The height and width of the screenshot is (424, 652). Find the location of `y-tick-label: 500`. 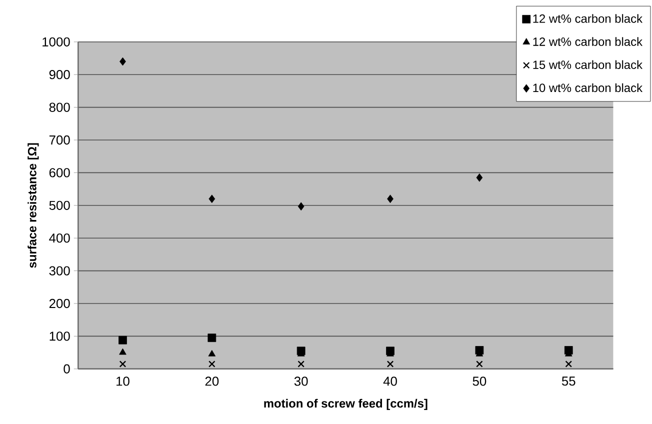

y-tick-label: 500 is located at coordinates (59, 205).